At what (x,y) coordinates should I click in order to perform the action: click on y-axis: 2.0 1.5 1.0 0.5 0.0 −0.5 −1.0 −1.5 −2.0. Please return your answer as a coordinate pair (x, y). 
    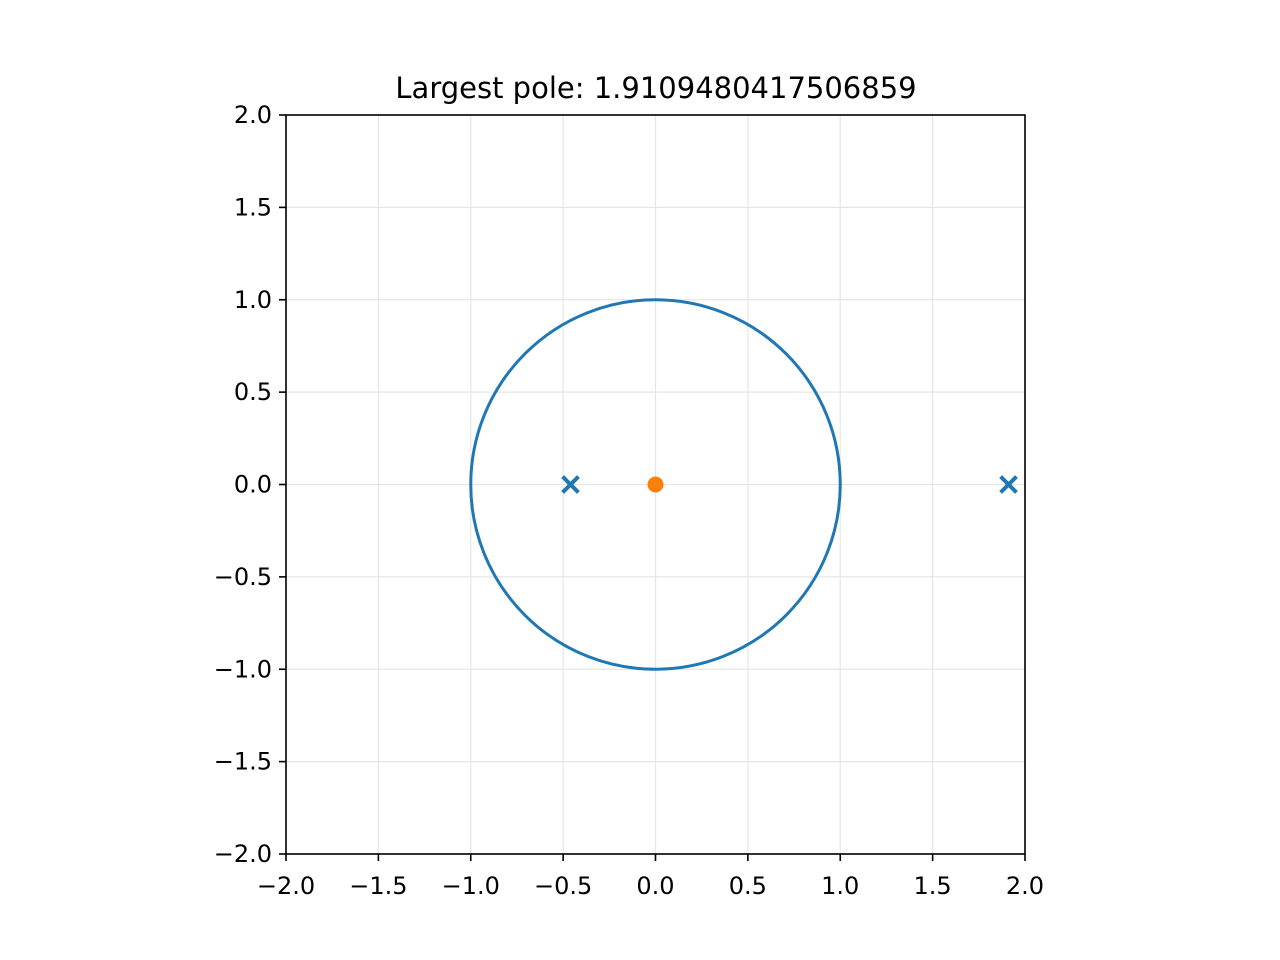
    Looking at the image, I should click on (250, 484).